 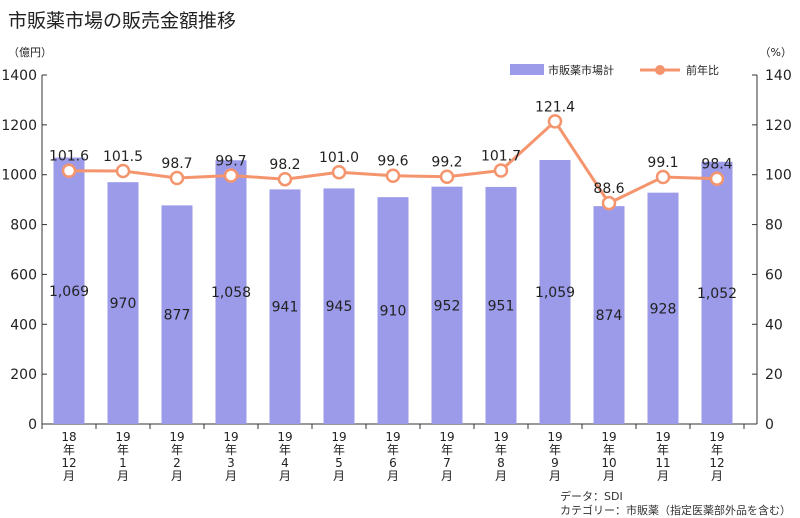 I want to click on bar-value-label: 951, so click(x=501, y=306).